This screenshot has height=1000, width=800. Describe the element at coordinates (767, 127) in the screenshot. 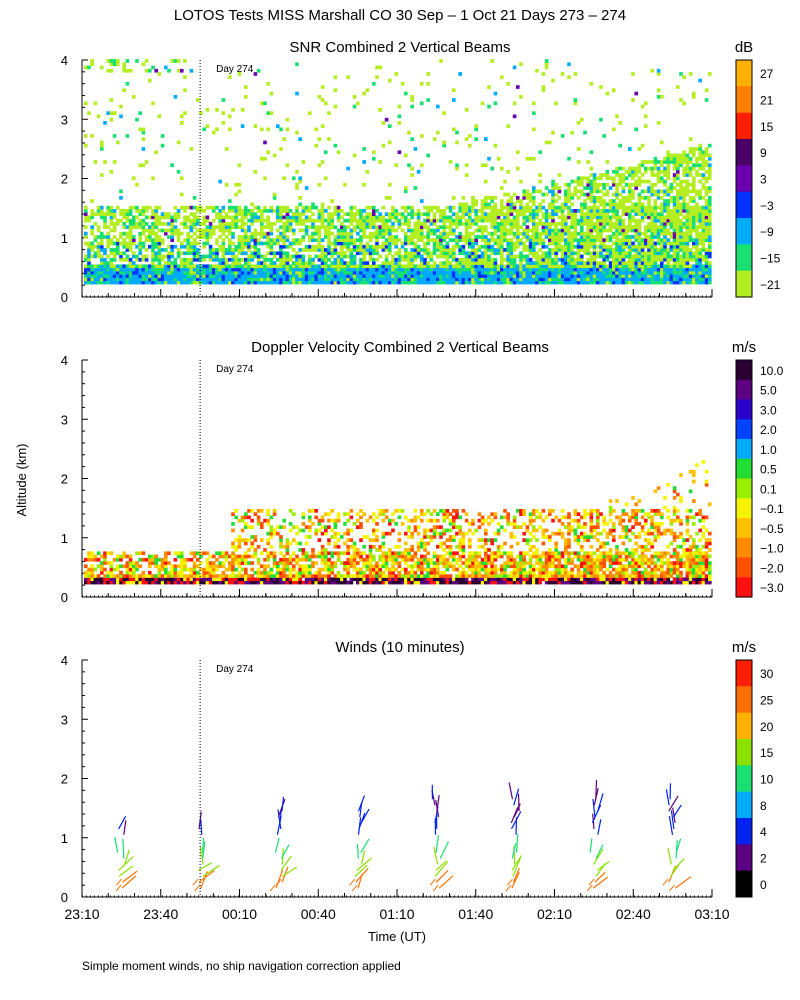

I see `snr-colorbar-label: 15` at that location.